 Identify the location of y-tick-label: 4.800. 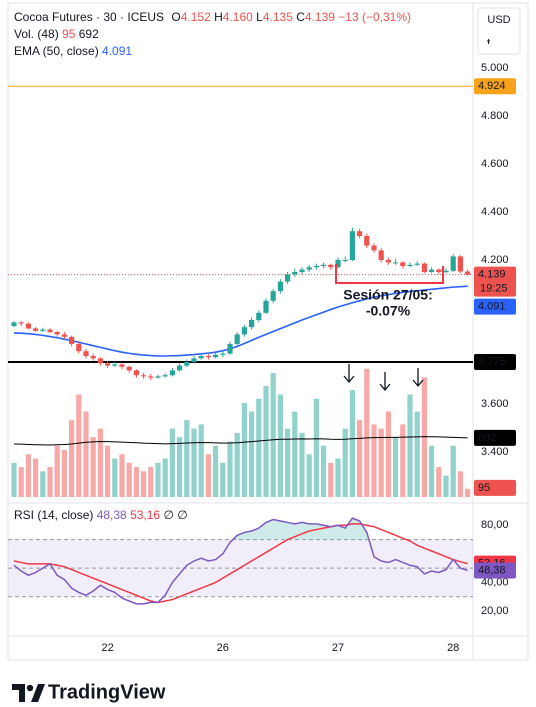
(495, 116).